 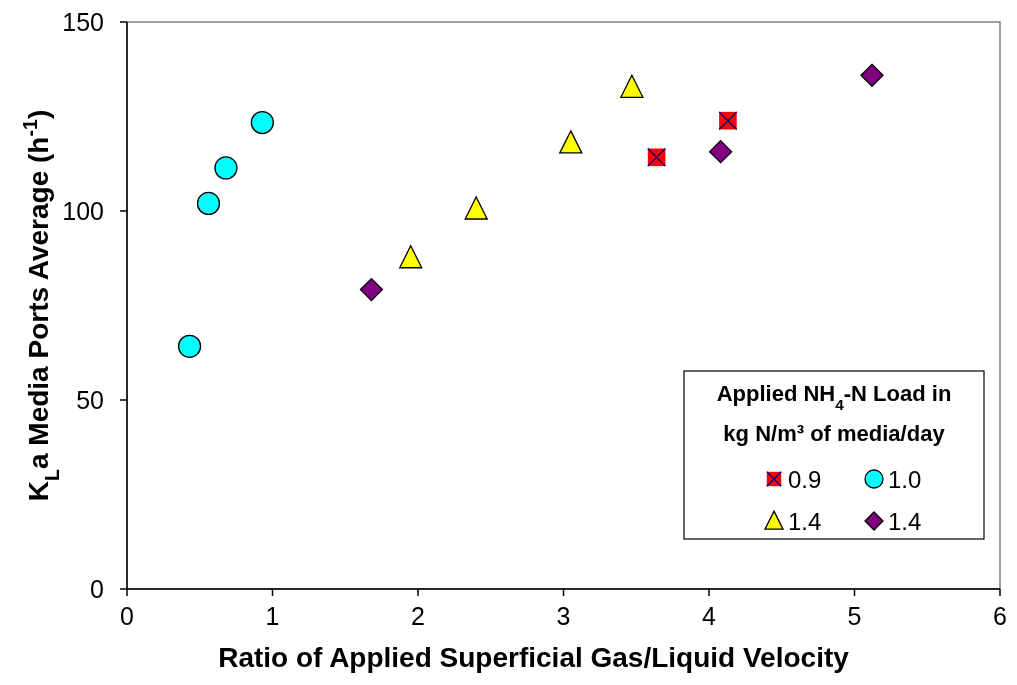 What do you see at coordinates (534, 657) in the screenshot?
I see `x-axis-title: Ratio of Applied Superficial Gas/Liquid Velocity` at bounding box center [534, 657].